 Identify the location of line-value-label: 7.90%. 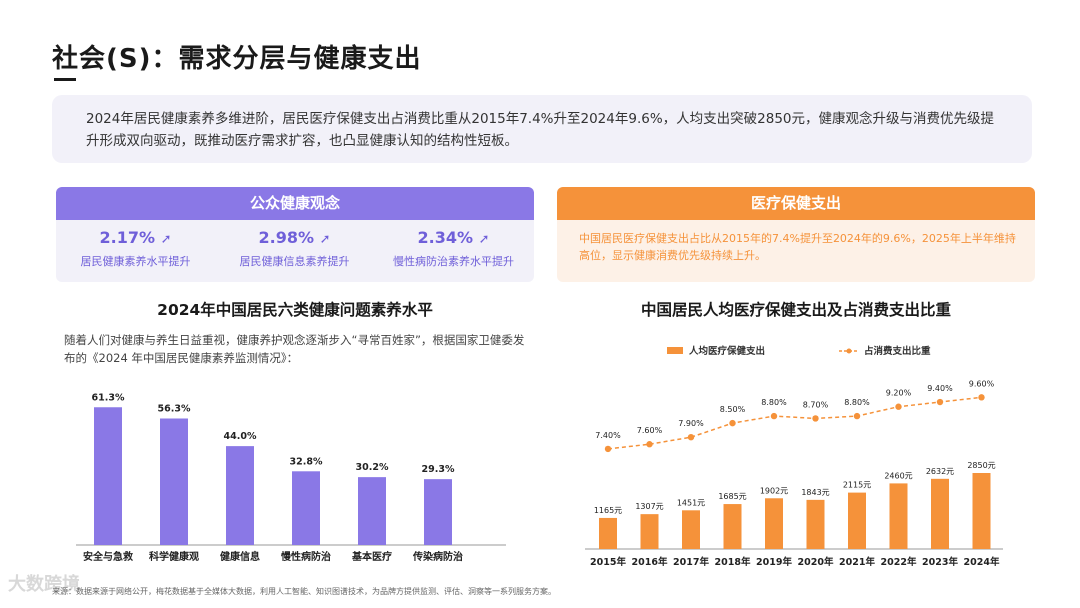
(691, 423).